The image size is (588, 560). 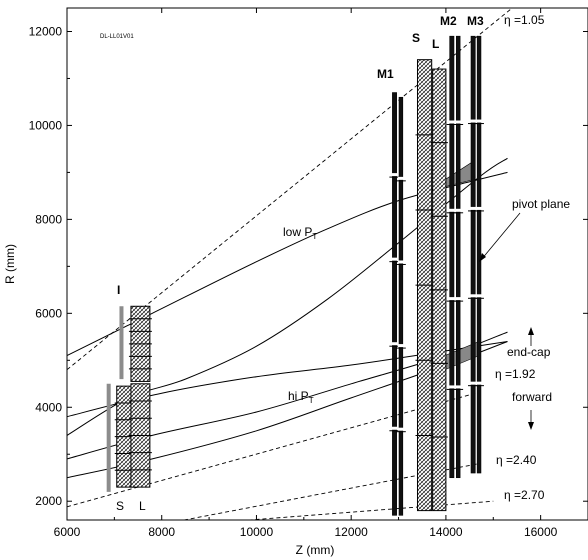 I want to click on y-tick-label: 6000, so click(x=48, y=313).